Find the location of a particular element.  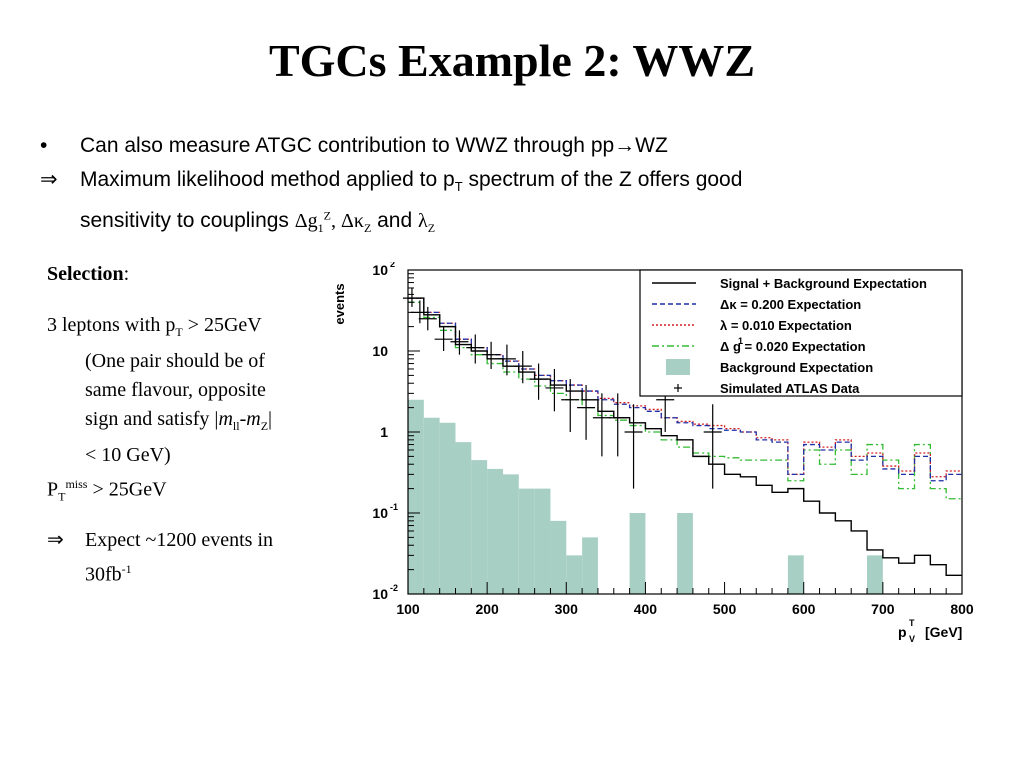

x-tick-label: 100 is located at coordinates (408, 609).